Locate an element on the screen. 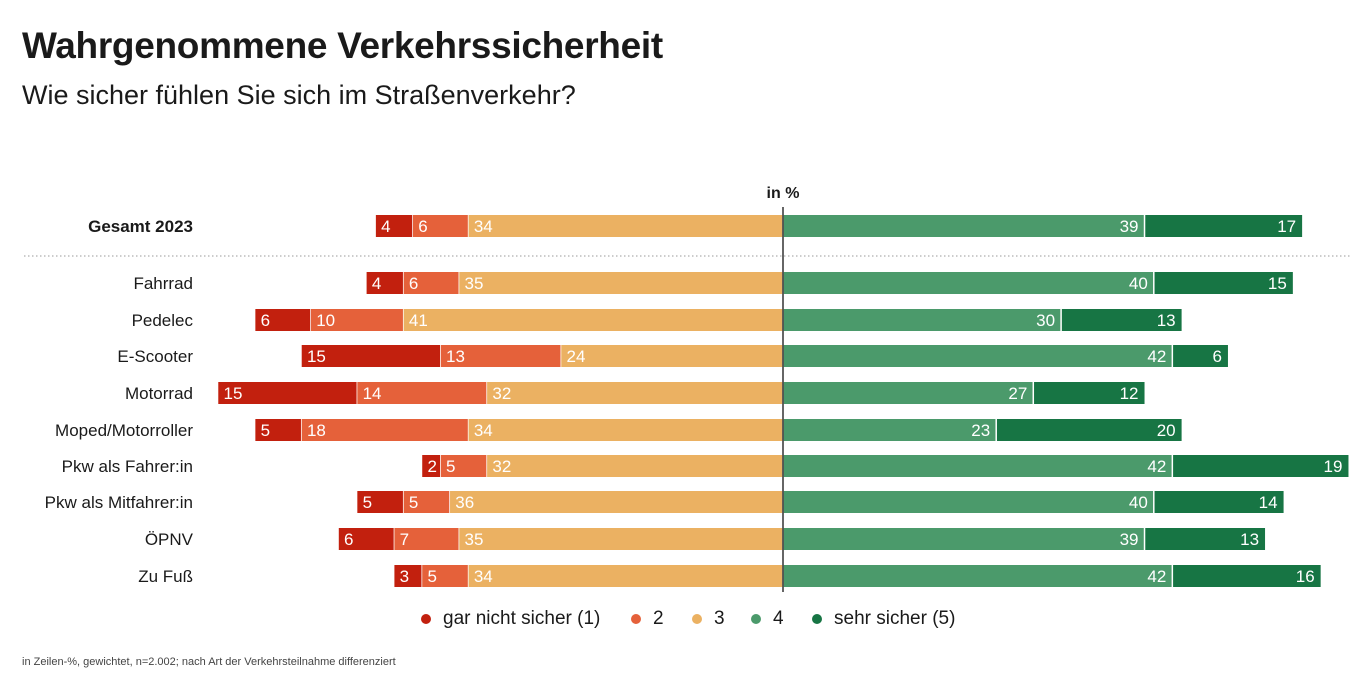 The height and width of the screenshot is (674, 1366). category-label-pkw-als-fahrer-in: Pkw als Fahrer:in is located at coordinates (127, 466).